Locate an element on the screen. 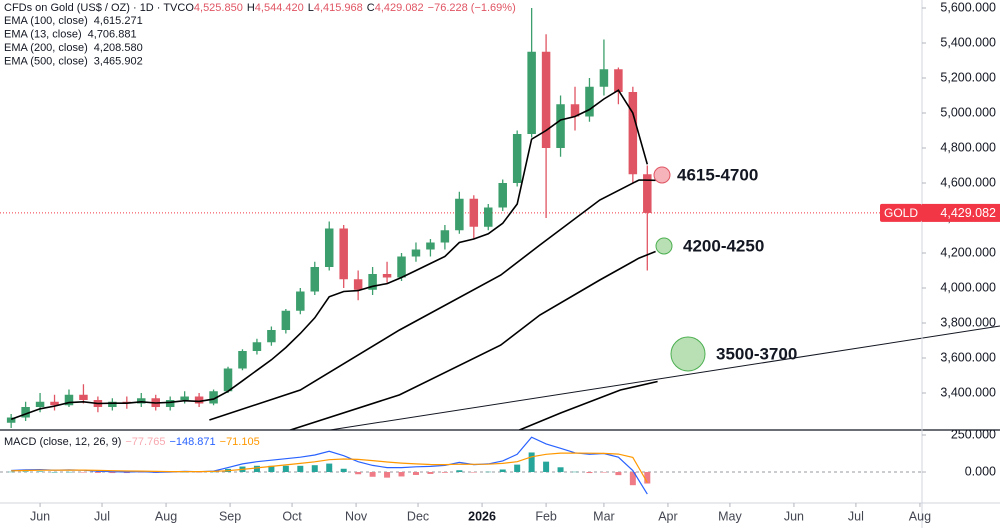 This screenshot has width=1000, height=528. zone-label: 3500-3700 is located at coordinates (756, 353).